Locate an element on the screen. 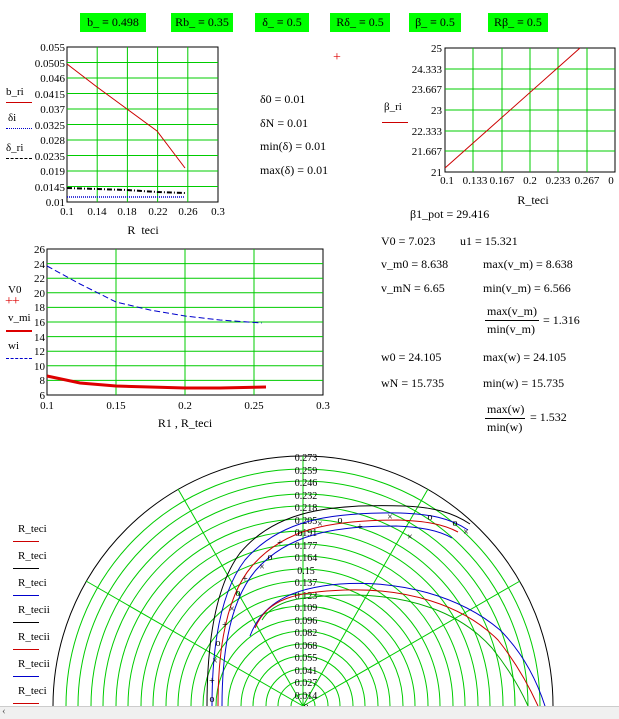  x-tick: 0.3 is located at coordinates (323, 406).